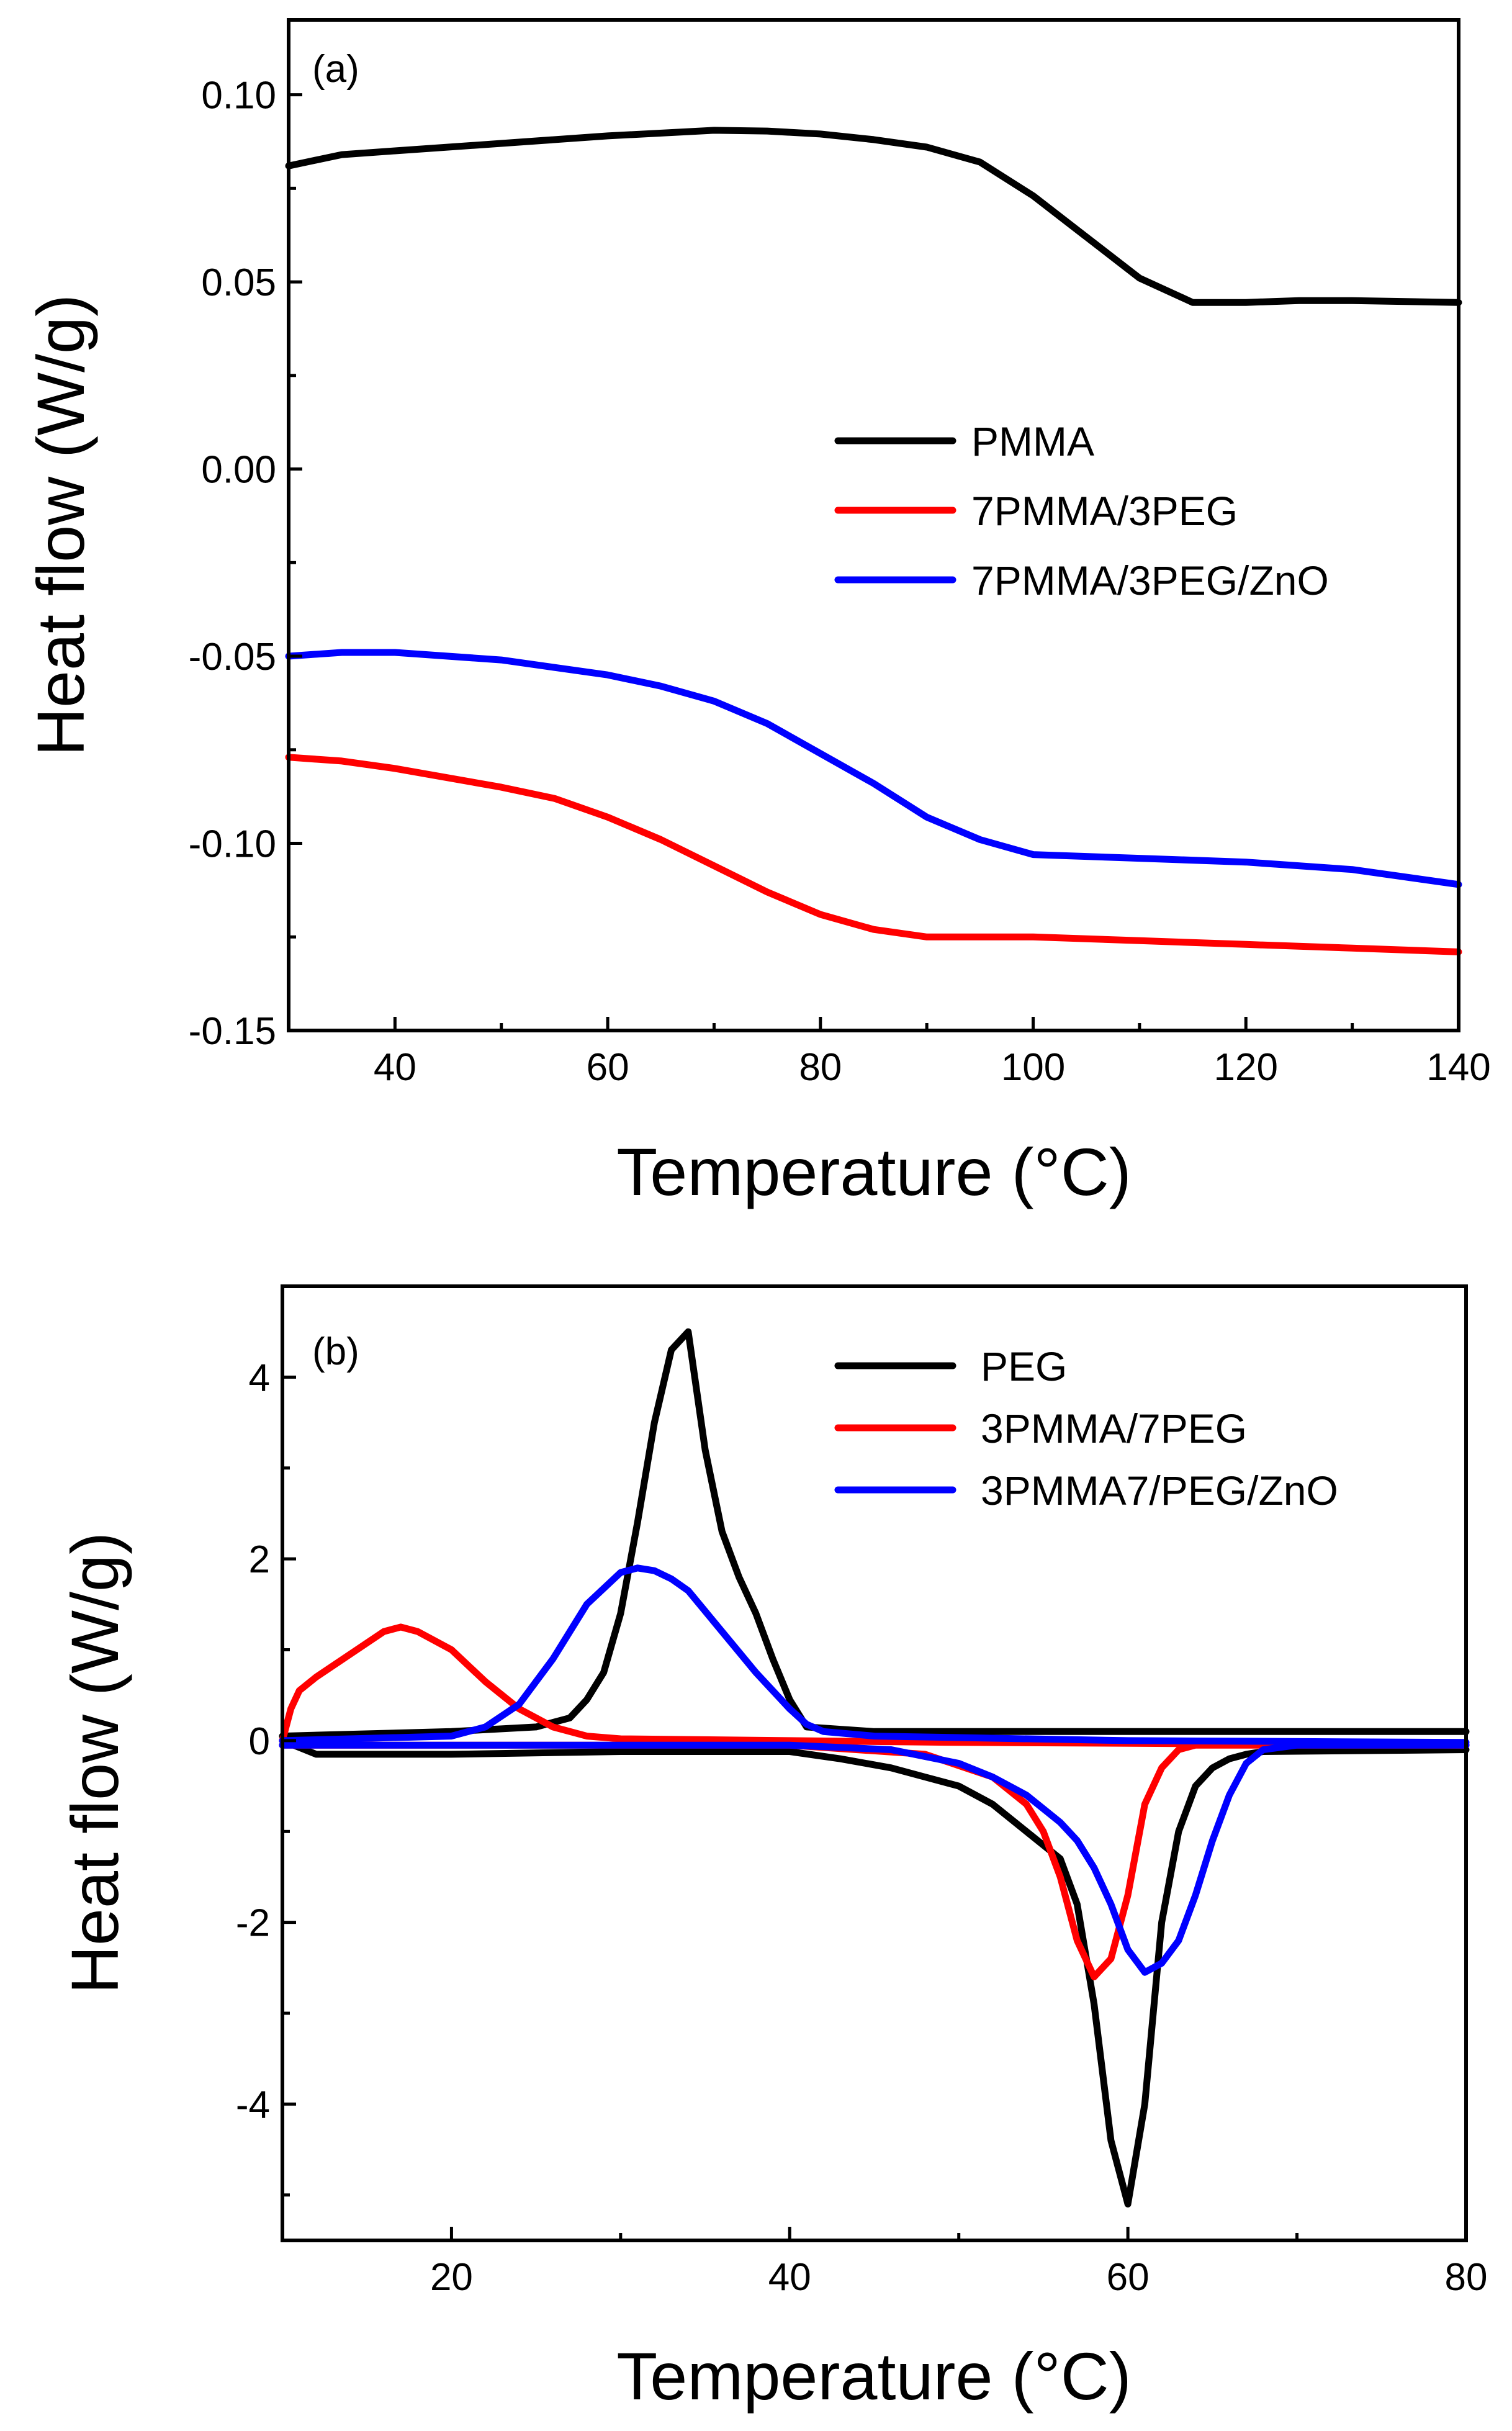  Describe the element at coordinates (874, 1171) in the screenshot. I see `panel-a-x-axis-title: Temperature (°C)` at that location.